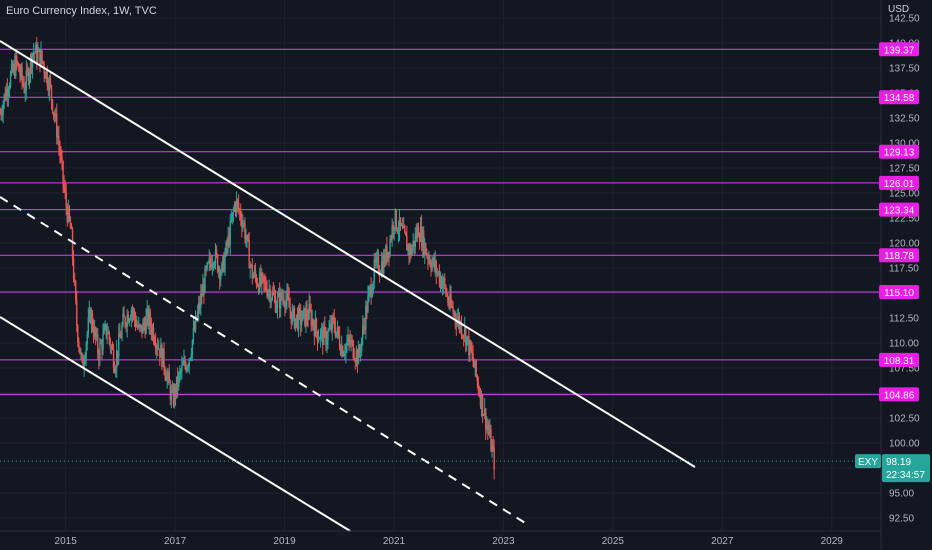 Image resolution: width=932 pixels, height=550 pixels. Describe the element at coordinates (904, 219) in the screenshot. I see `y-tick-label: 122.50` at that location.